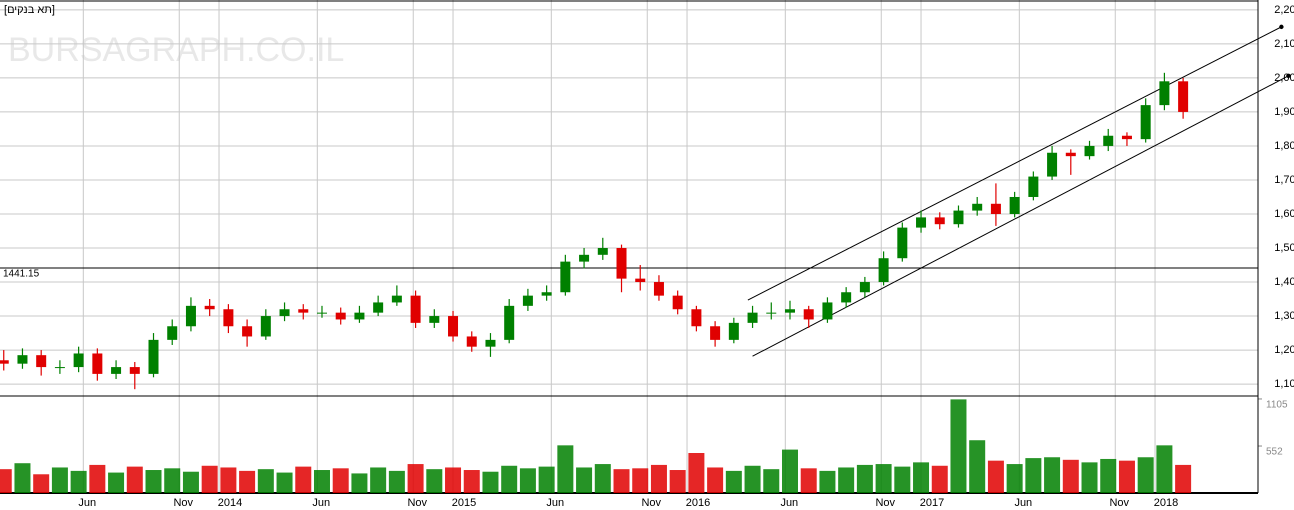  I want to click on y-tick-label: 1,200, so click(1284, 350).